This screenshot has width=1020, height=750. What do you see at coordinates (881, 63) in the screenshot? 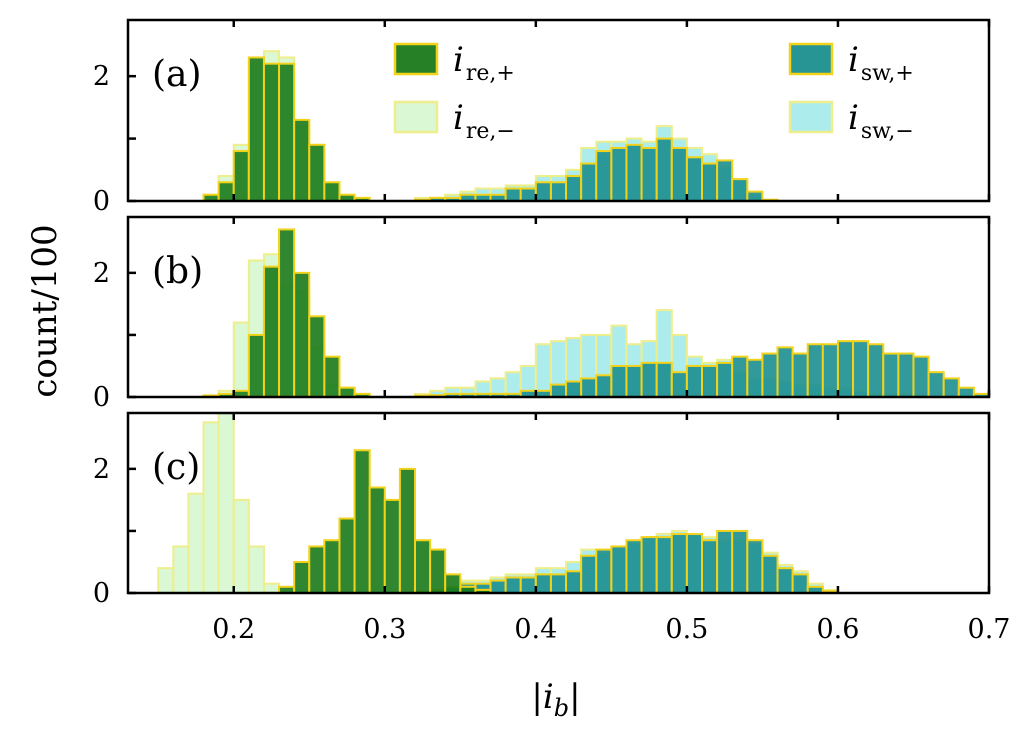
I see `legend-label: isw,+` at bounding box center [881, 63].